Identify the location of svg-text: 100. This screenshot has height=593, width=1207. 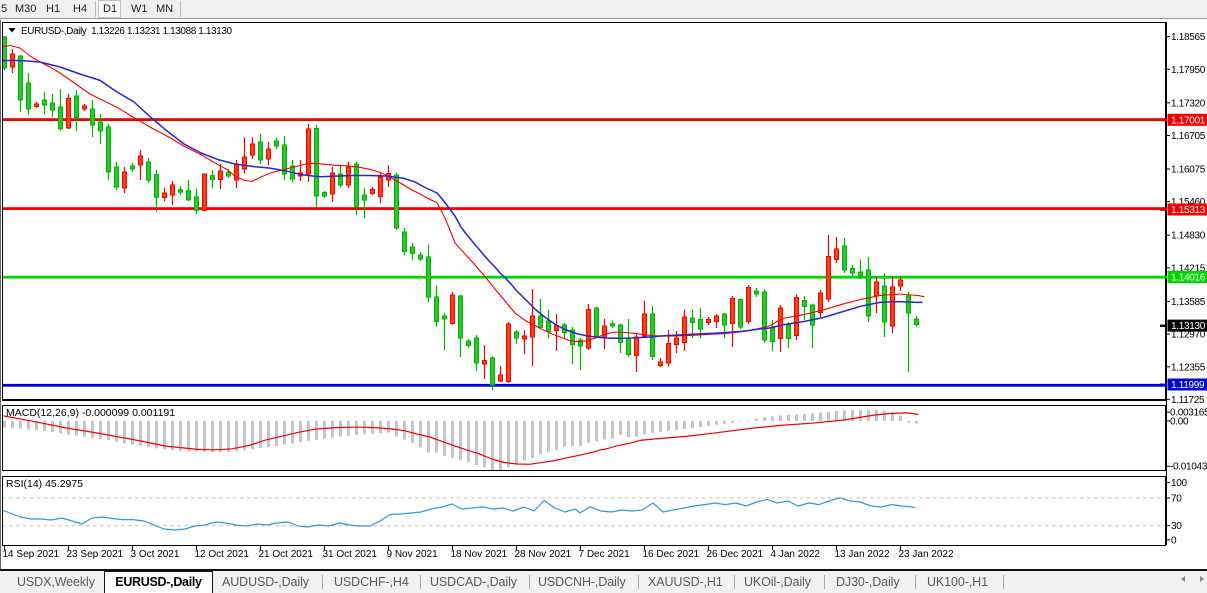
(1179, 483).